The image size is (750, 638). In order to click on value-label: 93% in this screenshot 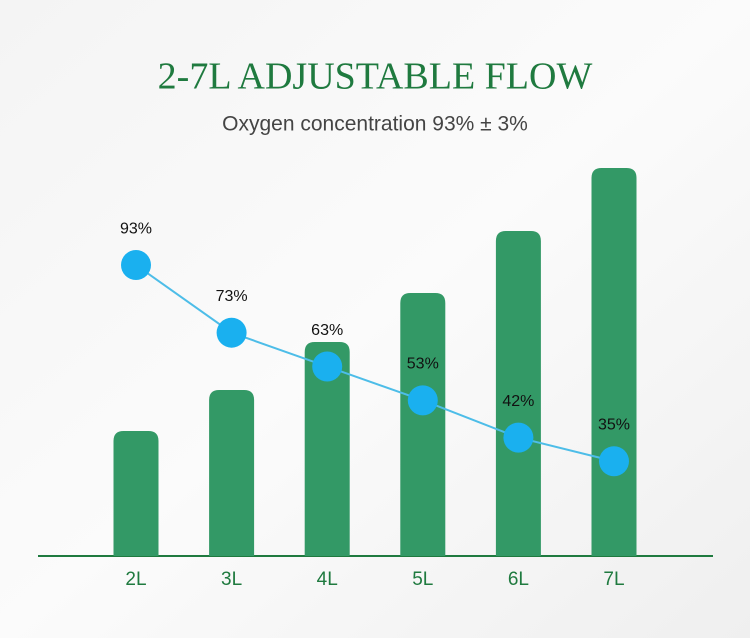, I will do `click(136, 228)`.